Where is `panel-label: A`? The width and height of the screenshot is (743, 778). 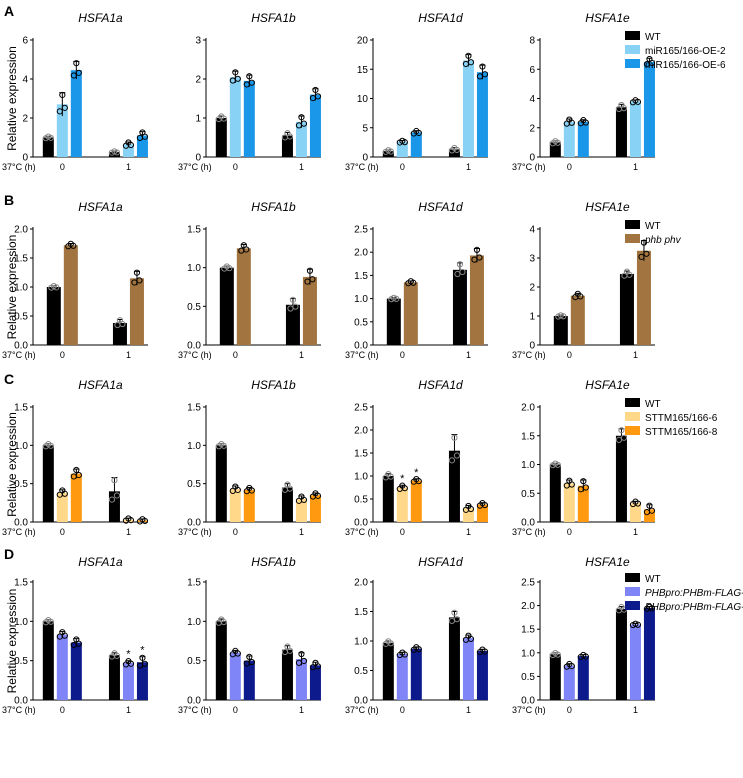
panel-label: A is located at coordinates (9, 11).